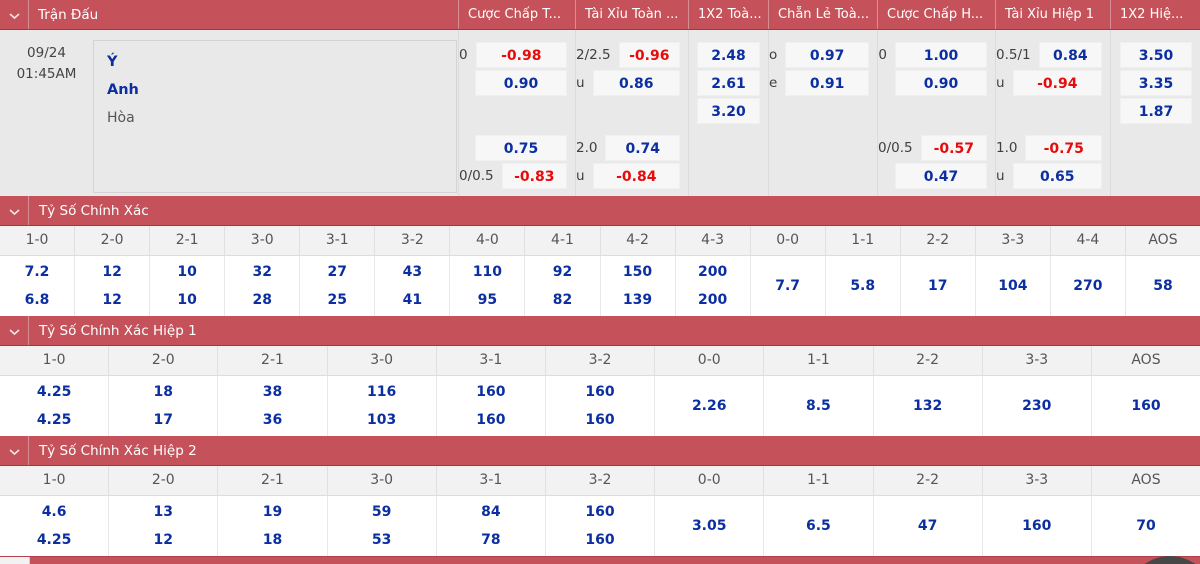  I want to click on odds-value-button: 0.97, so click(827, 55).